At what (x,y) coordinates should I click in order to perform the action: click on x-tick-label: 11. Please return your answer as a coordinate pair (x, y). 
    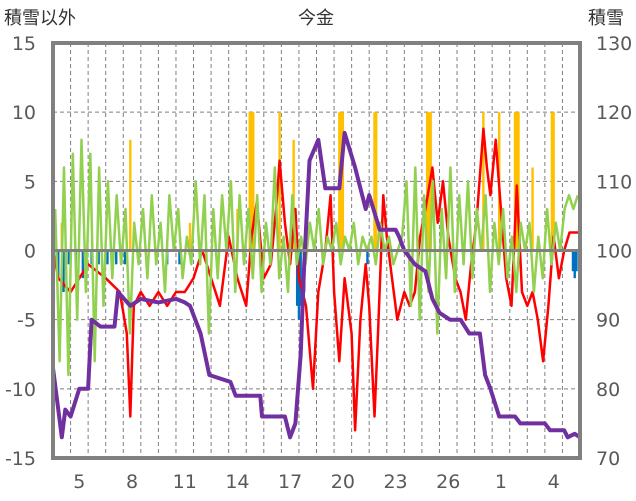
    Looking at the image, I should click on (185, 482).